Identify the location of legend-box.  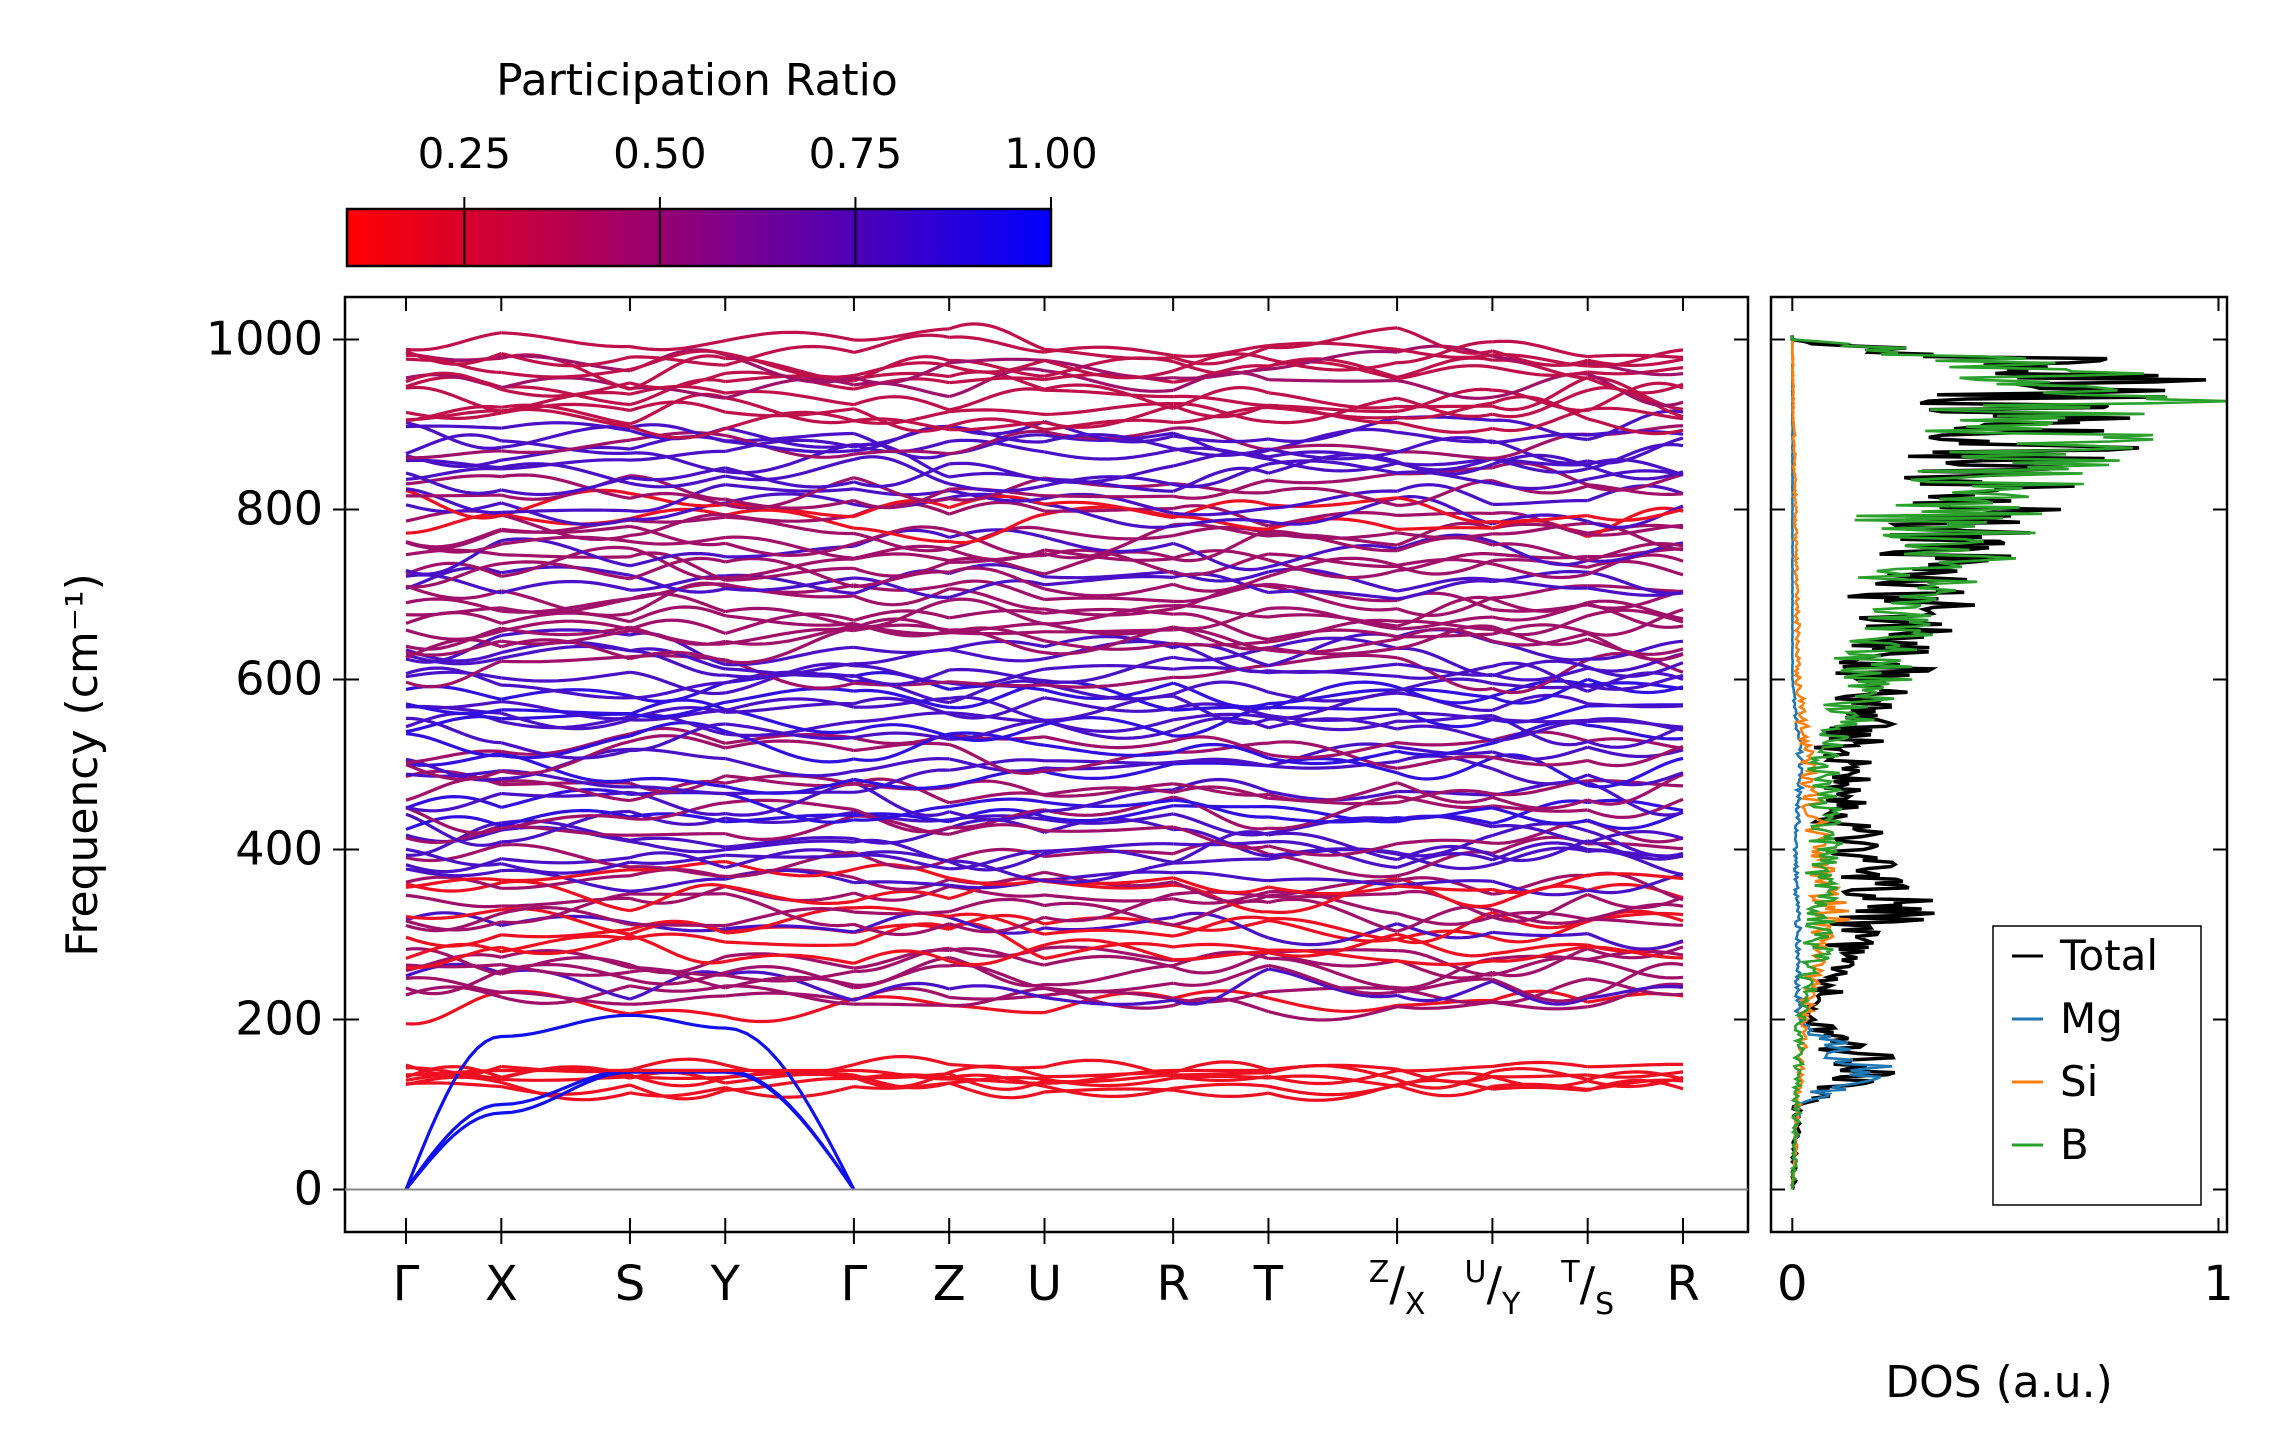
(2097, 1065).